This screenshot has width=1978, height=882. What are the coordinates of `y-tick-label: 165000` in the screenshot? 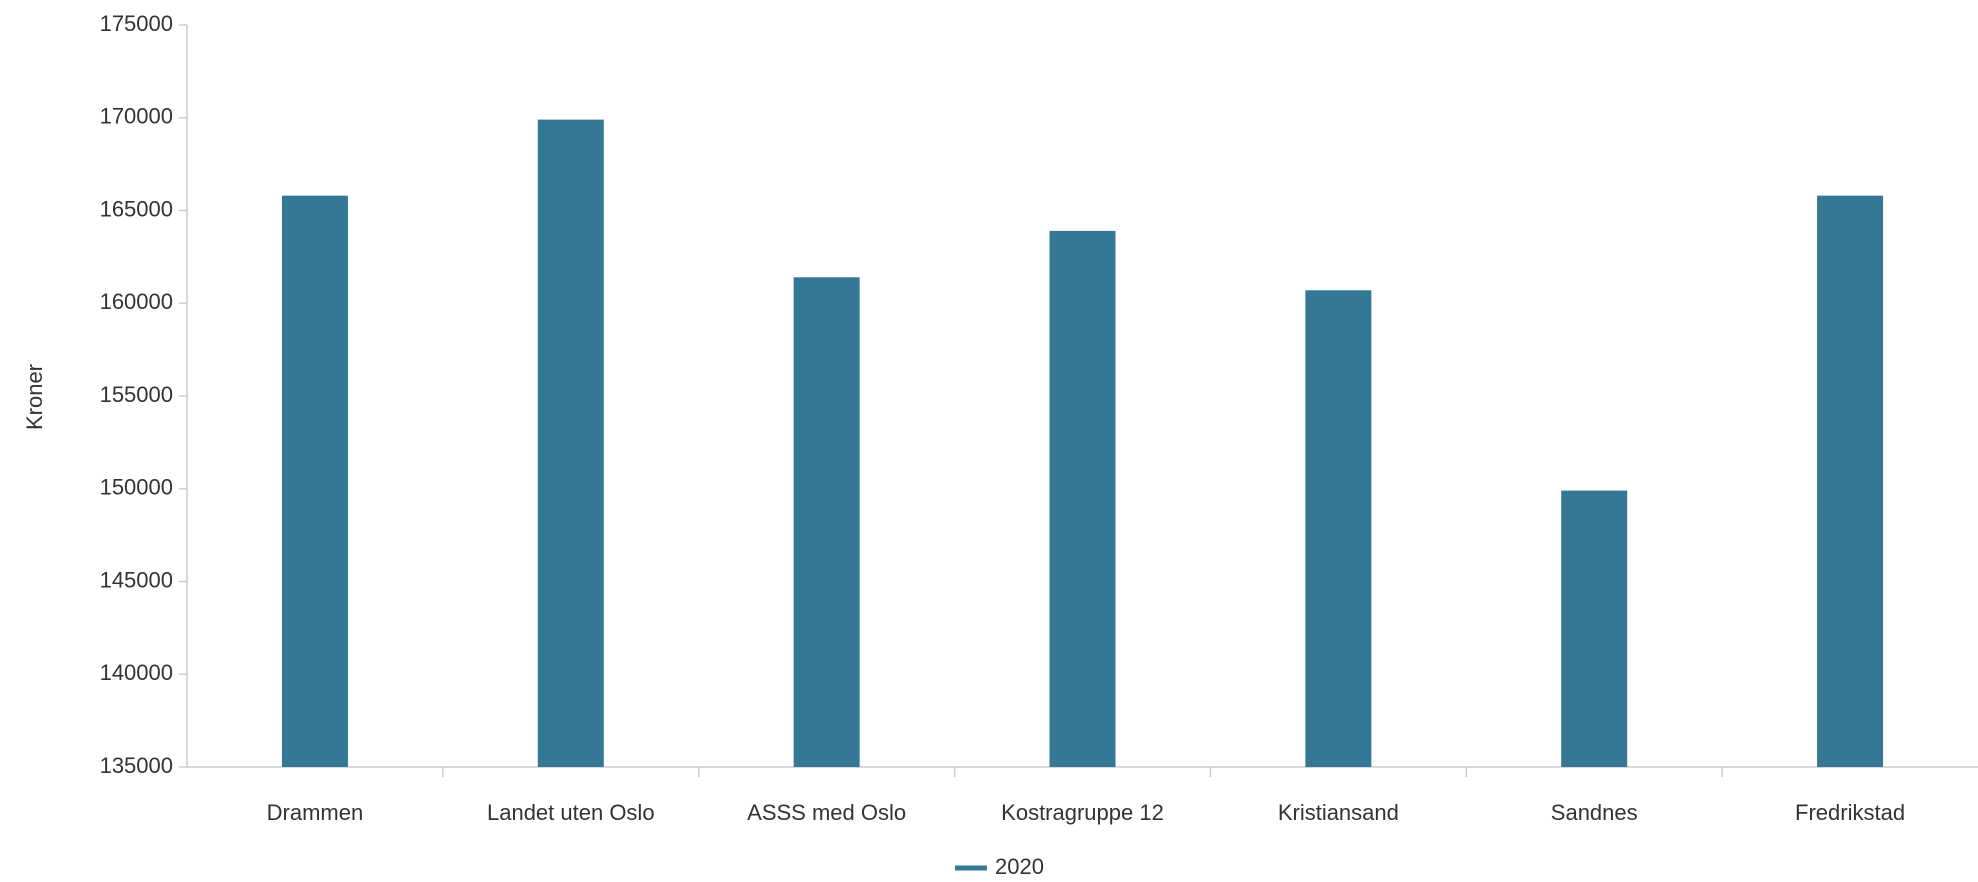 It's located at (136, 208).